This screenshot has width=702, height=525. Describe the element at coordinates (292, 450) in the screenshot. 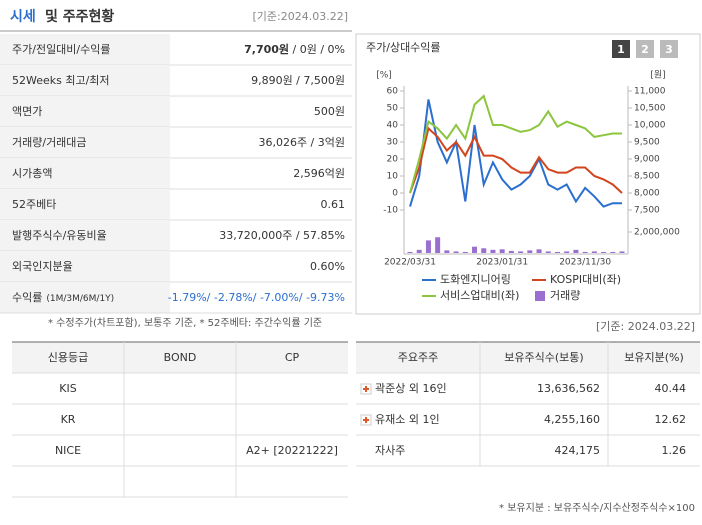

I see `cell: A2+ [20221222]` at that location.